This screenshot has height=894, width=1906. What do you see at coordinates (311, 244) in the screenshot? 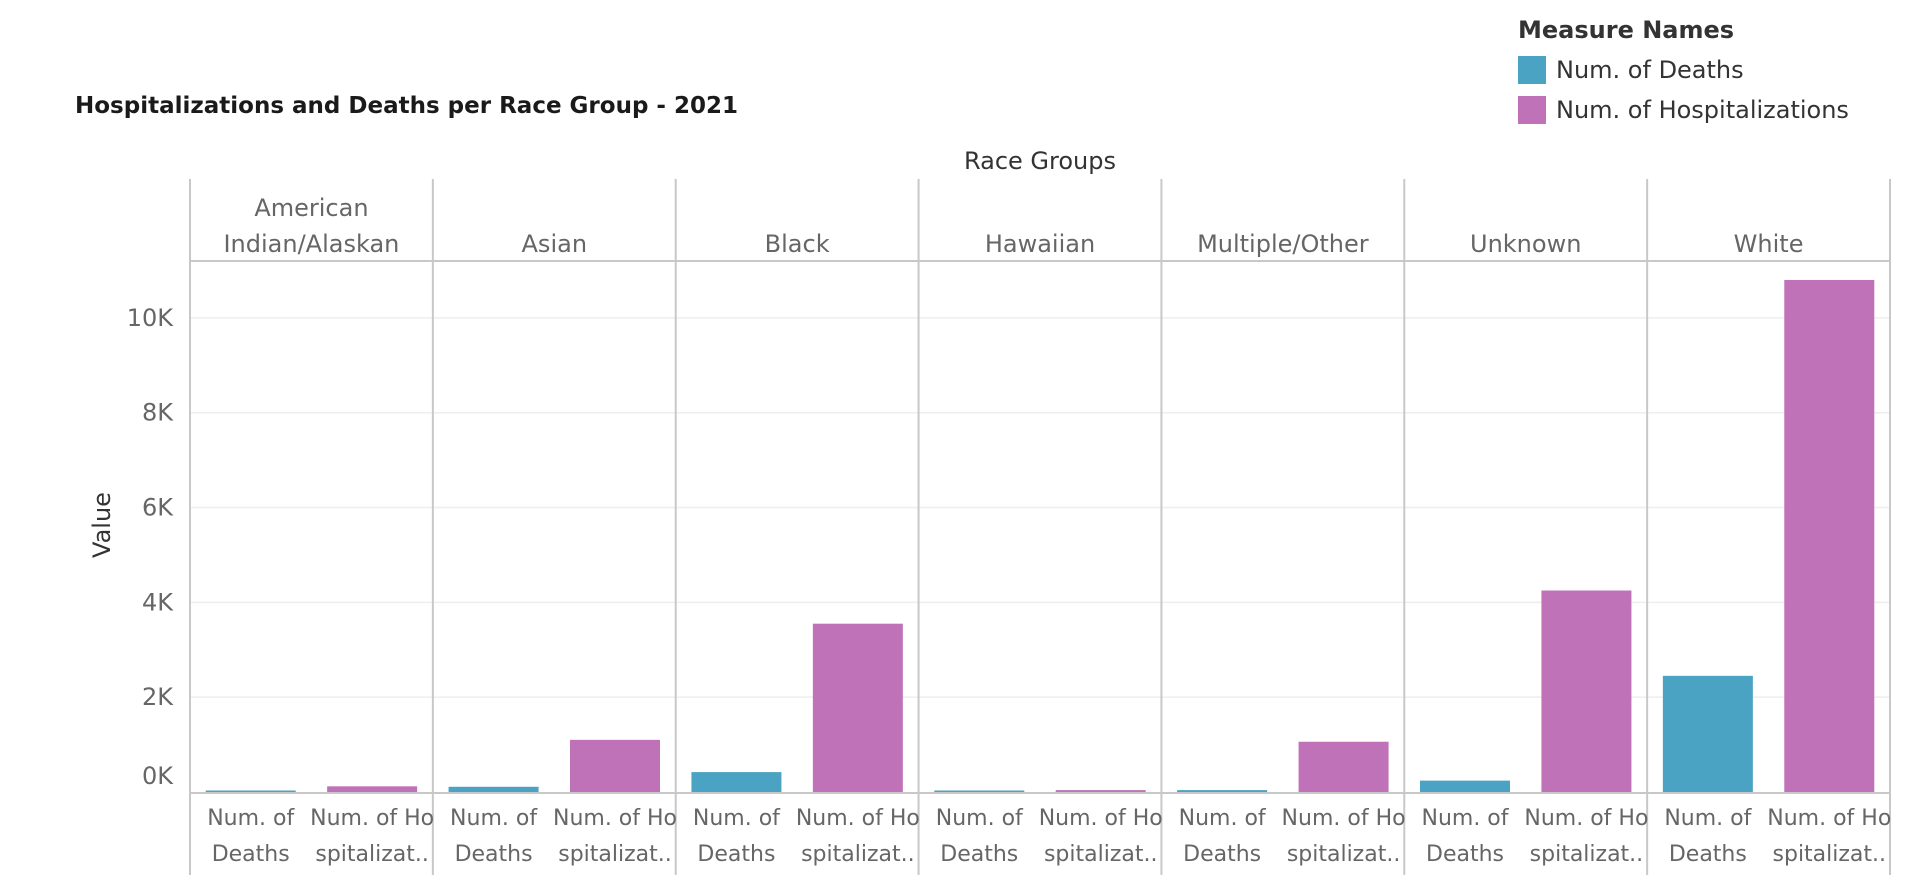
I see `column-header: Indian/Alaskan` at bounding box center [311, 244].